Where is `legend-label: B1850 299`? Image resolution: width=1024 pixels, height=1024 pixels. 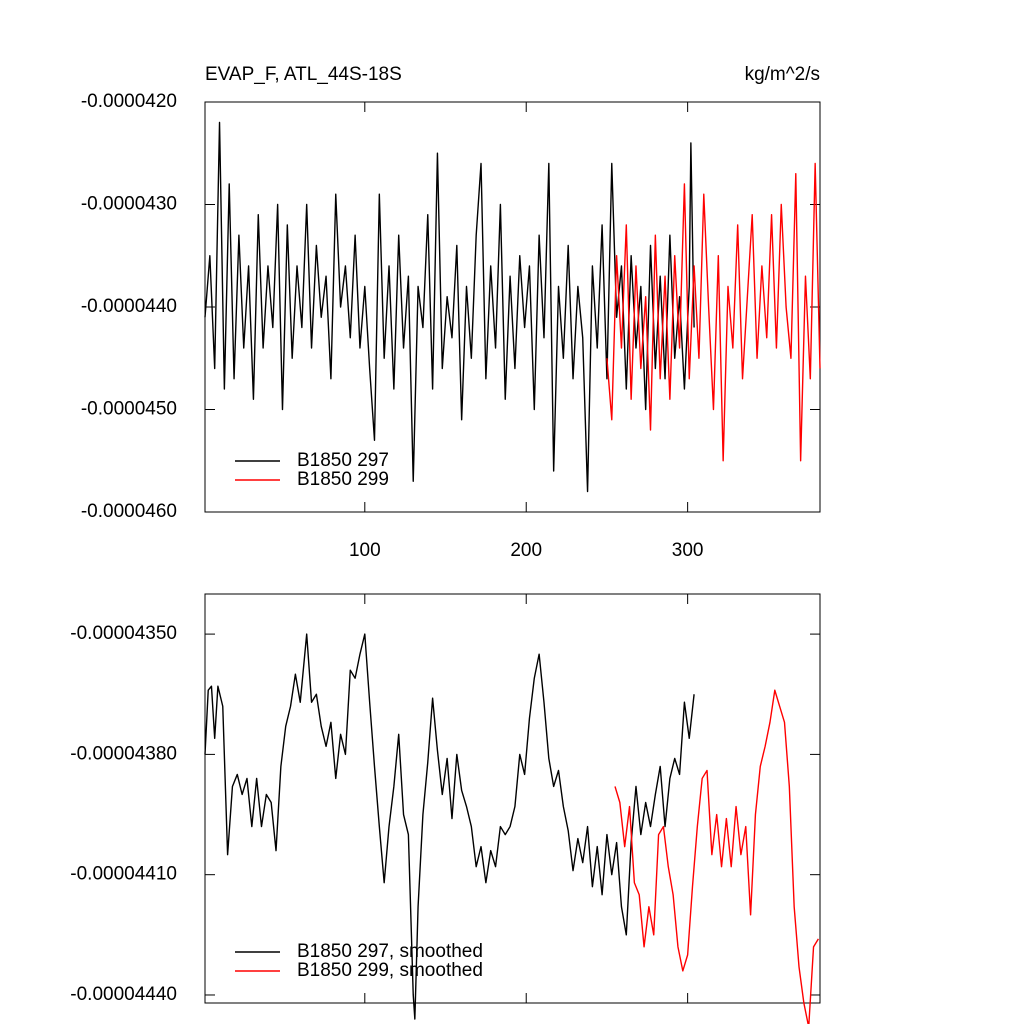
legend-label: B1850 299 is located at coordinates (343, 479).